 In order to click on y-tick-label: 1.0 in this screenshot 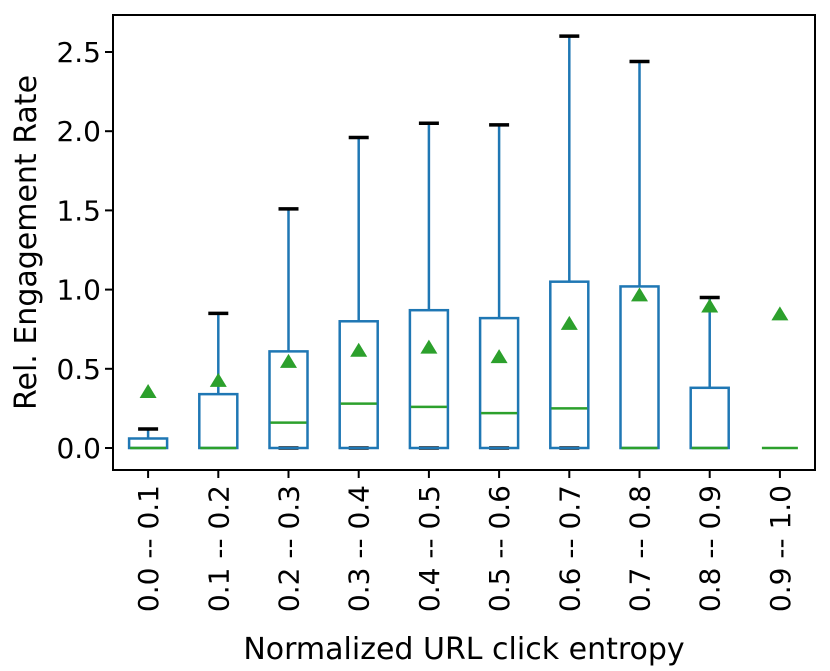, I will do `click(78, 290)`.